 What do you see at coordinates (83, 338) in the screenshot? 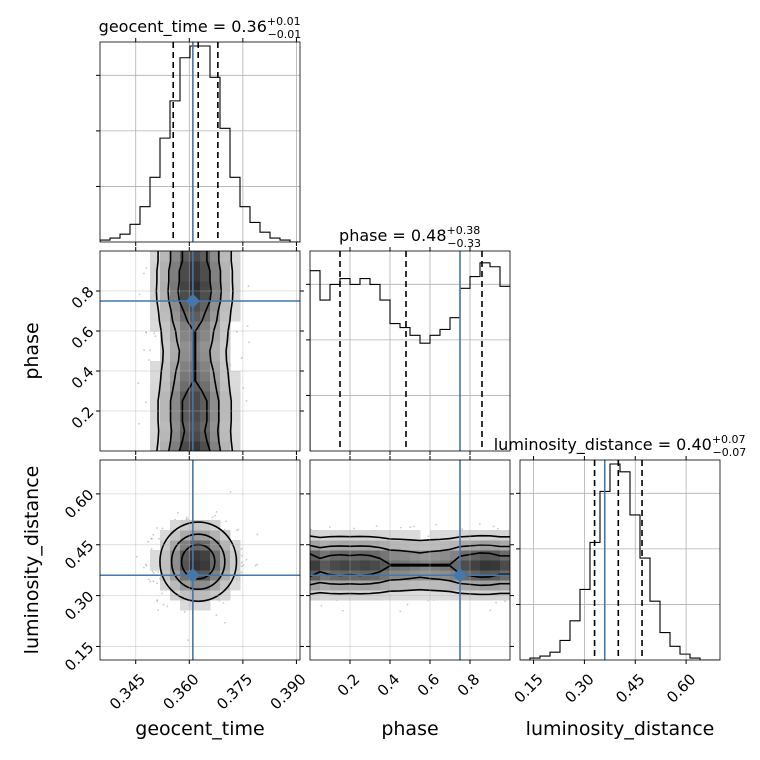
I see `y-tick-label: 0.6` at bounding box center [83, 338].